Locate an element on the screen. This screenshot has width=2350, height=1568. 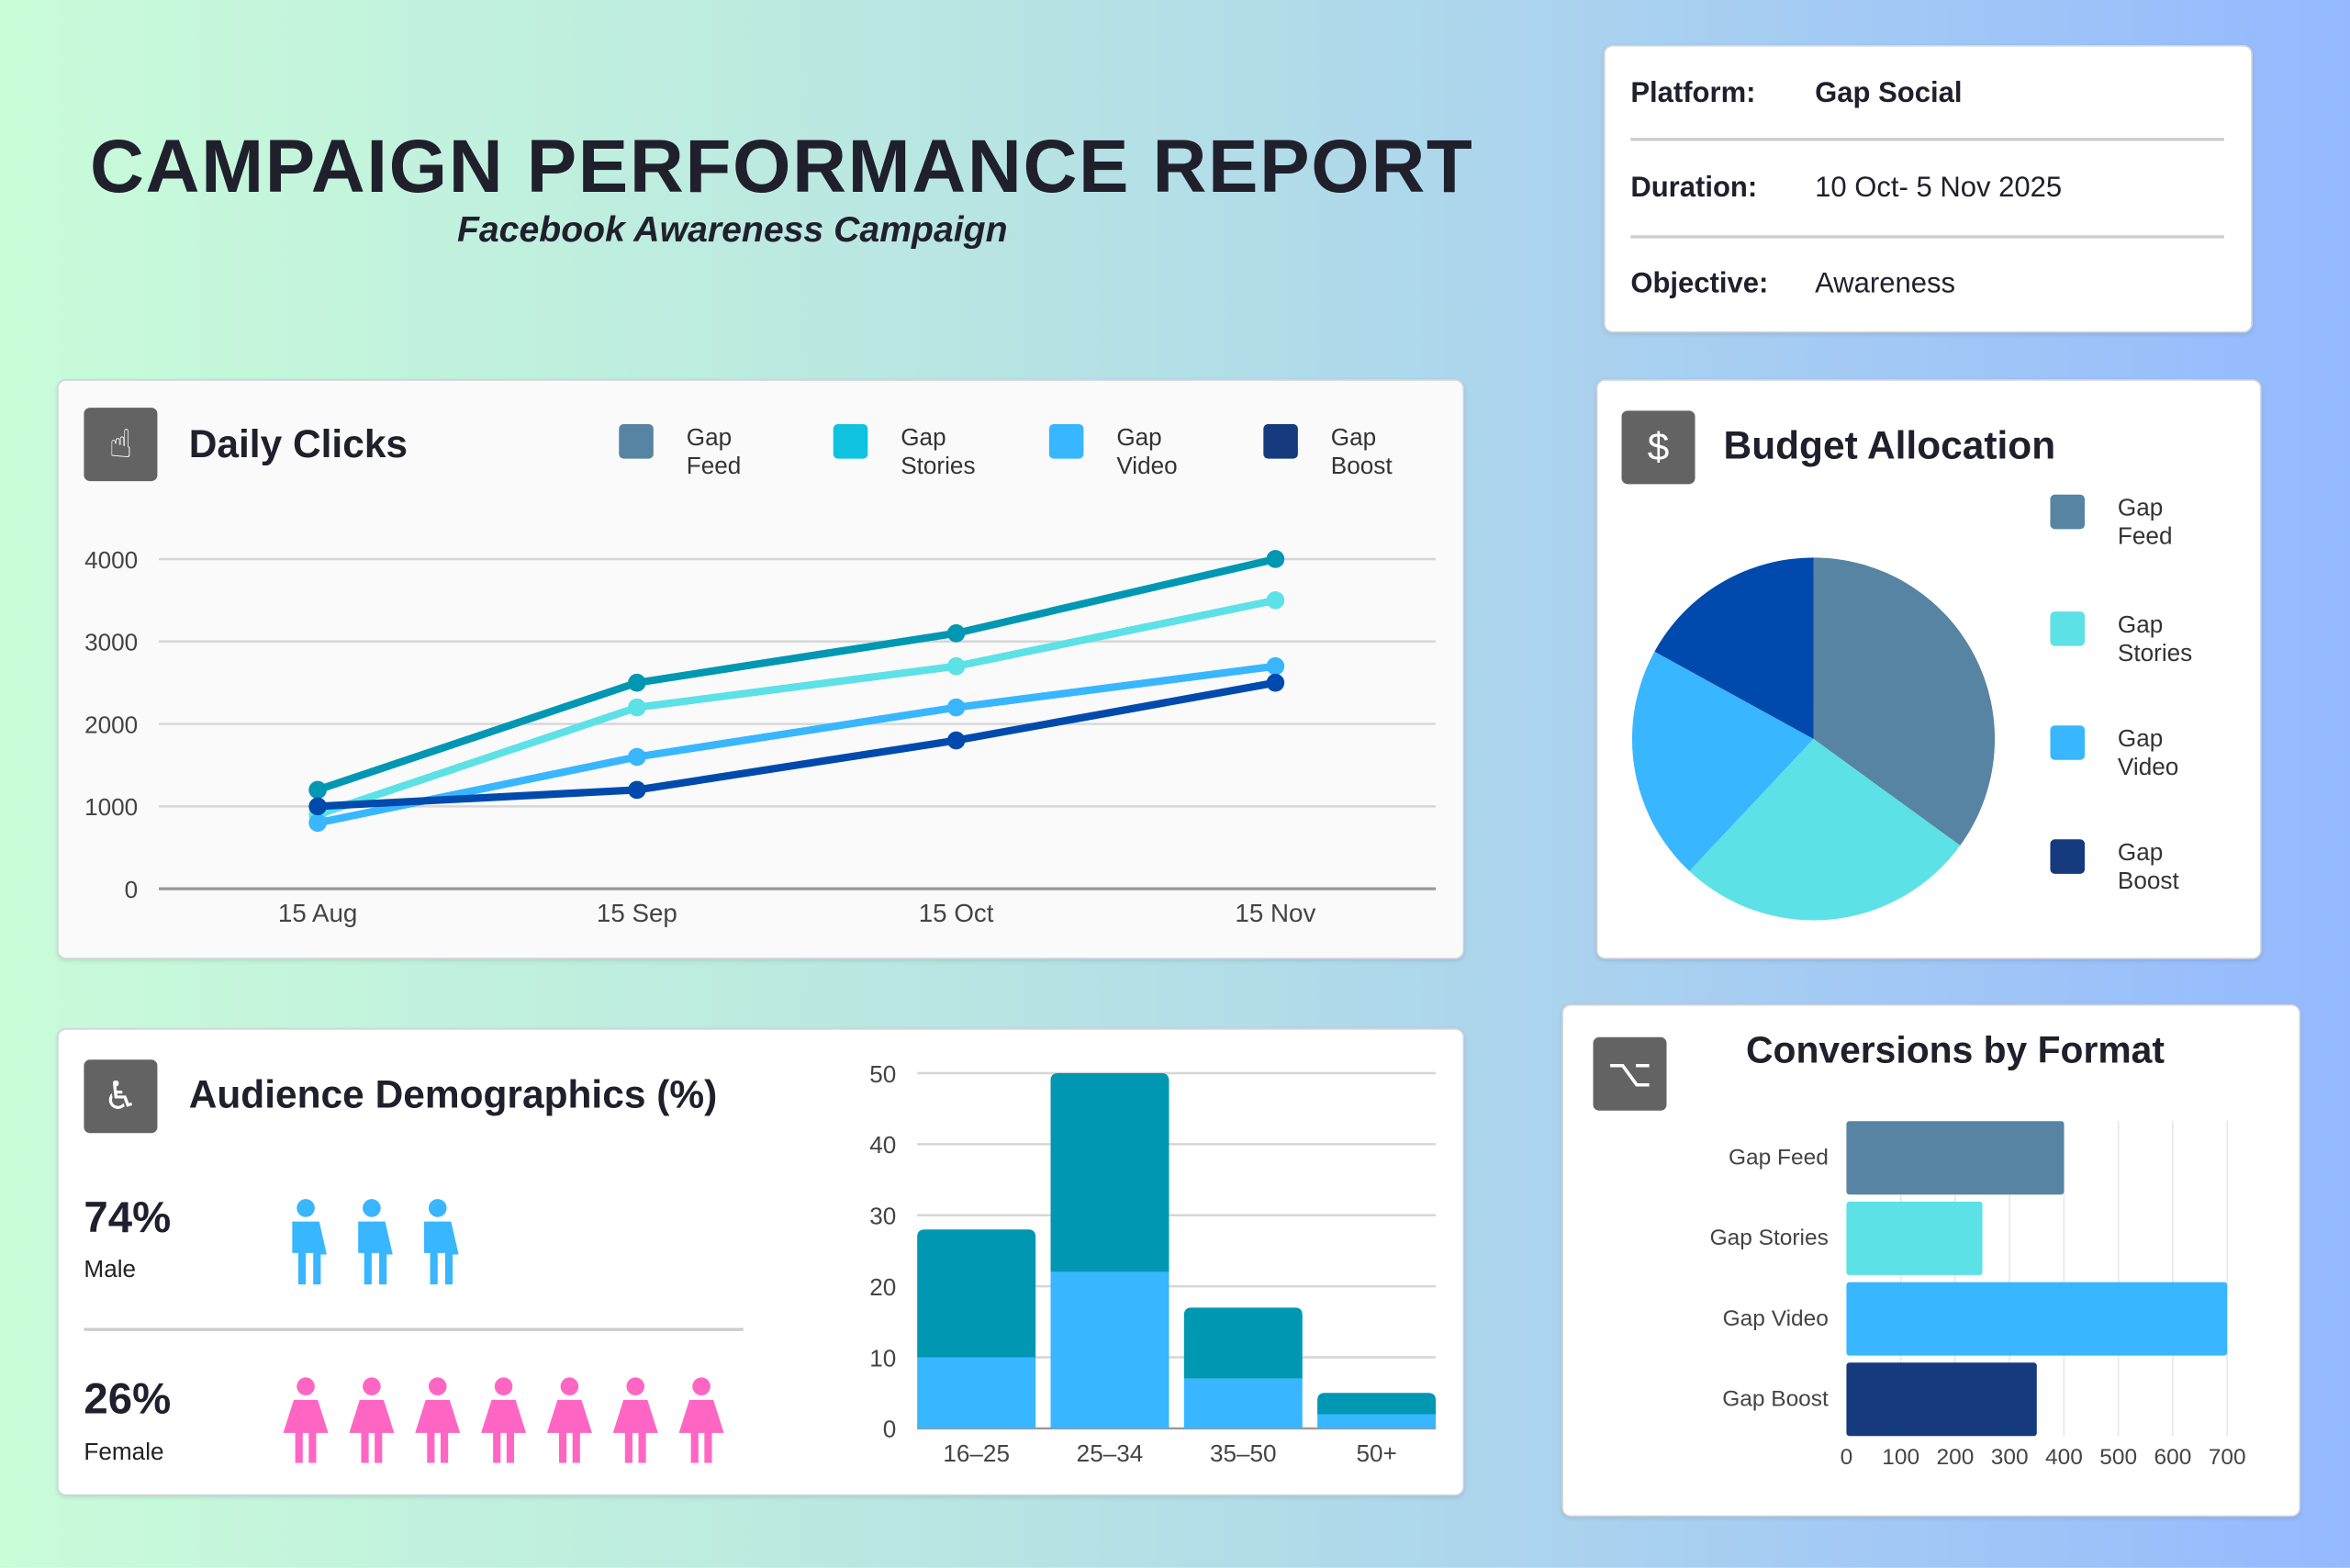
x-tick-label: 50+ is located at coordinates (1376, 1453).